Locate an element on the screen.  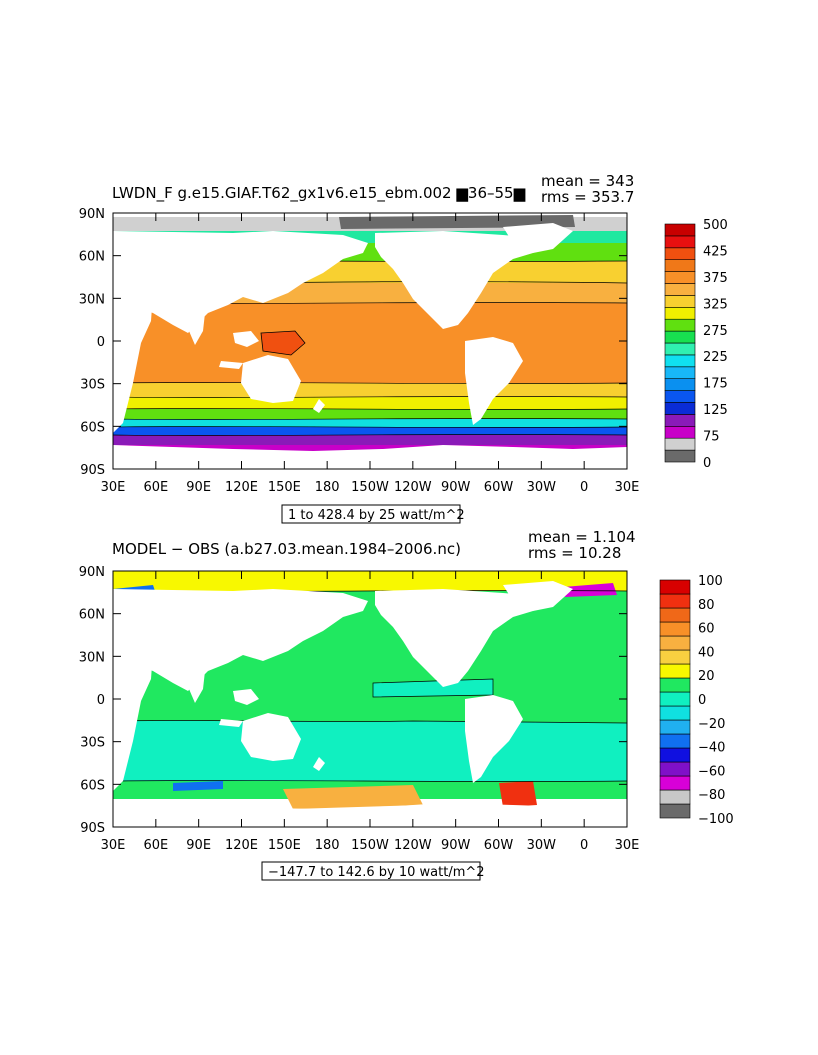
bottom-rms: rms = 10.28 is located at coordinates (574, 553).